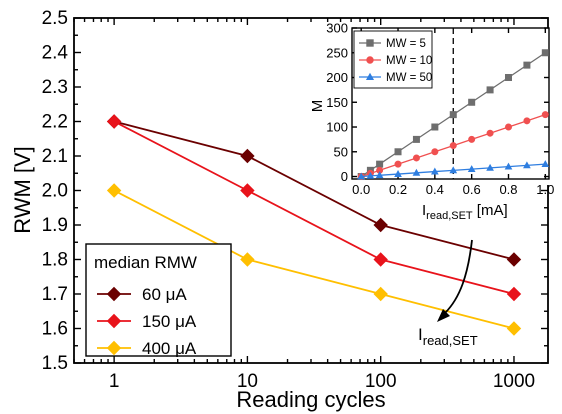 The height and width of the screenshot is (414, 562). What do you see at coordinates (344, 176) in the screenshot?
I see `inset-y-tick-label: 0` at bounding box center [344, 176].